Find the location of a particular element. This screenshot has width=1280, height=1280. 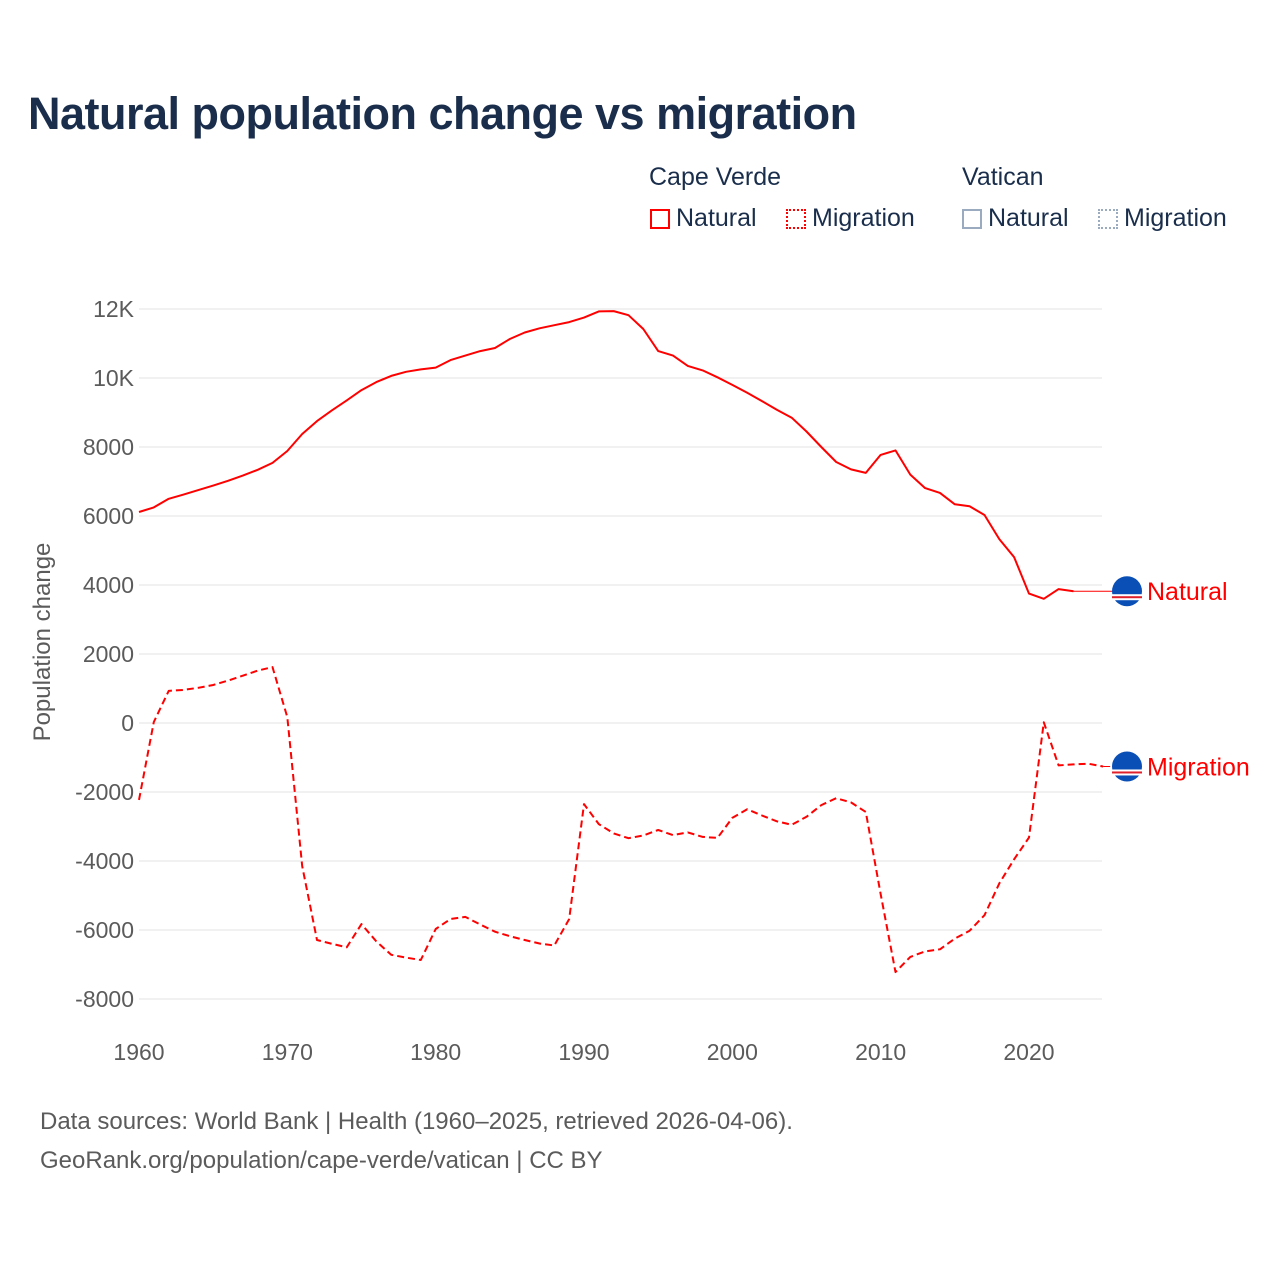

series-end-label: Migration is located at coordinates (1198, 767).